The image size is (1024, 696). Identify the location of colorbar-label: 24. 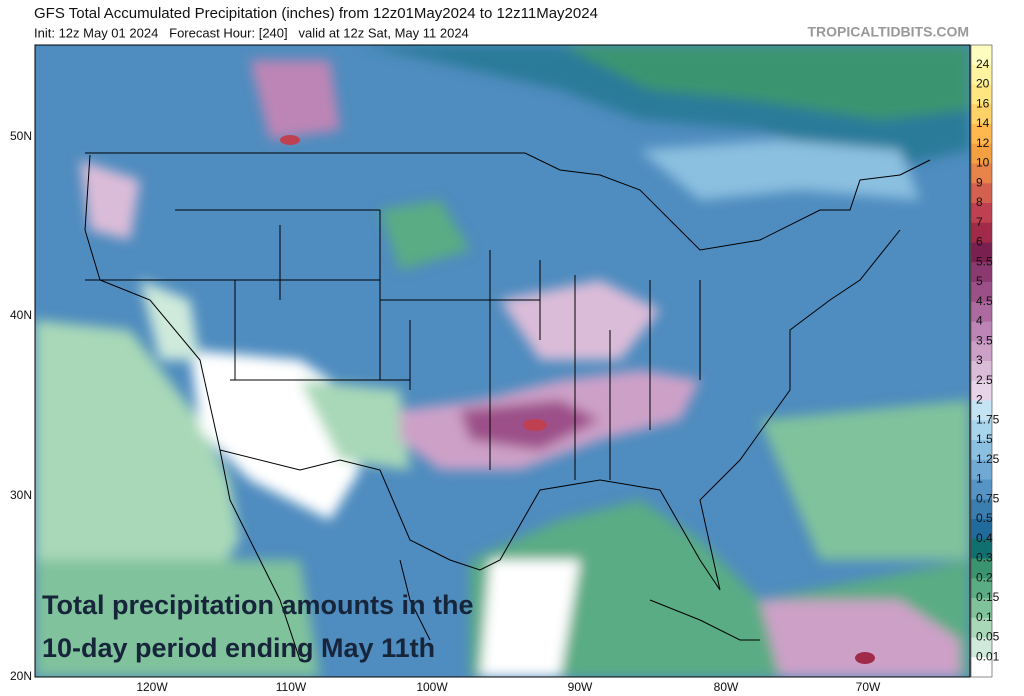
(983, 64).